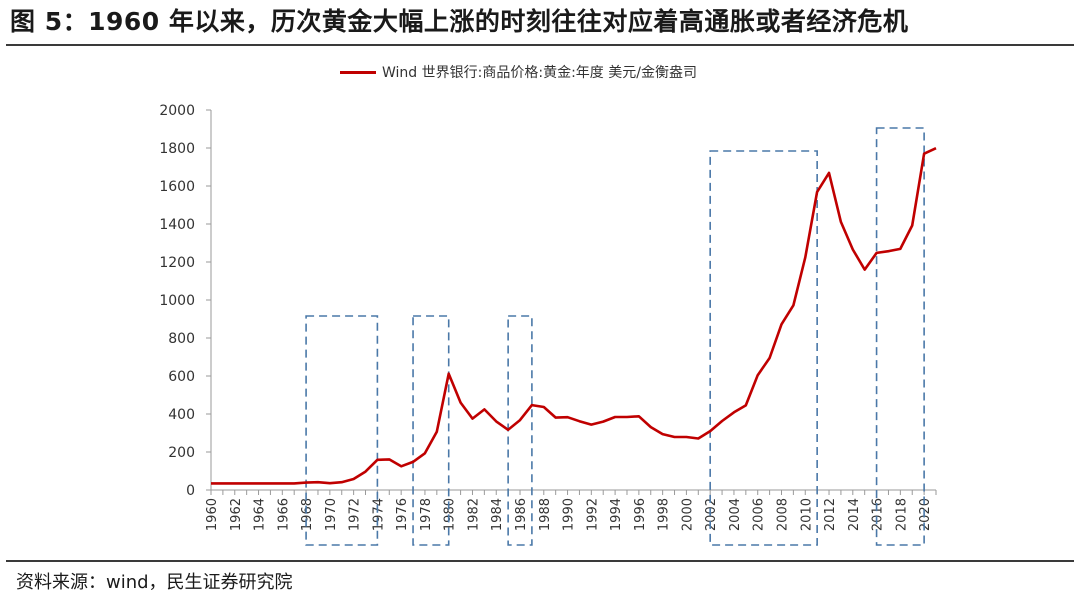  I want to click on x-tick-label: 1994, so click(616, 514).